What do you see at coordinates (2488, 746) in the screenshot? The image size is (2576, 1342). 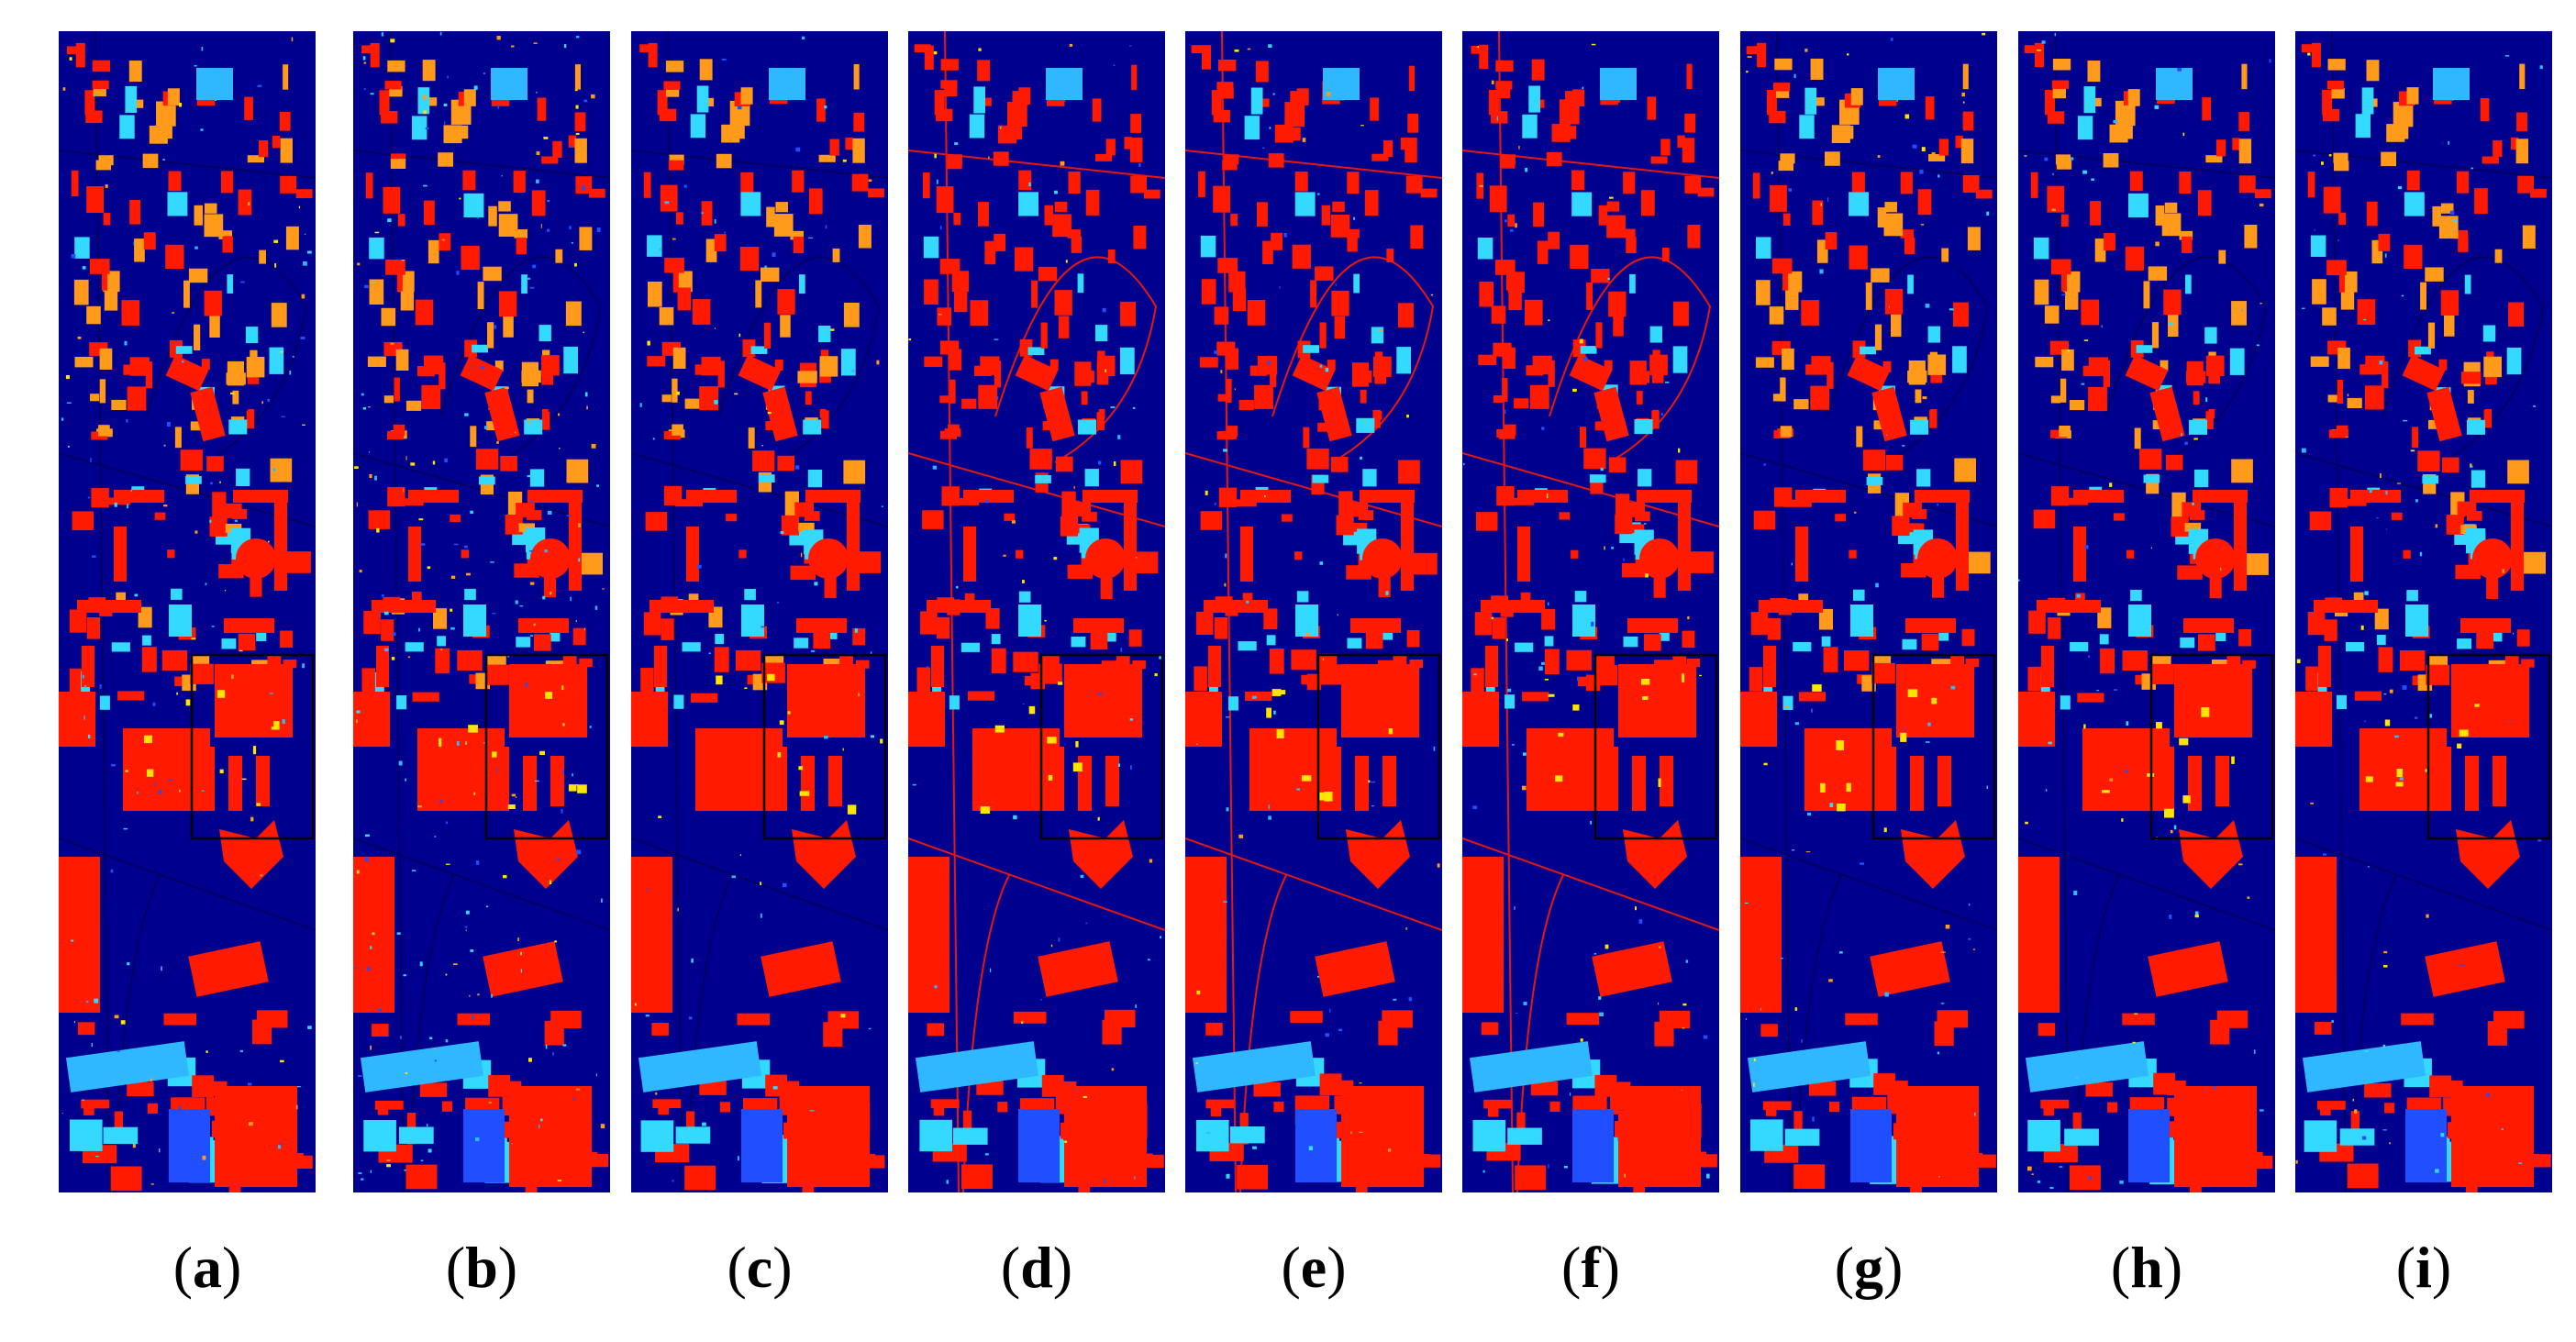 I see `highlight-box-i` at bounding box center [2488, 746].